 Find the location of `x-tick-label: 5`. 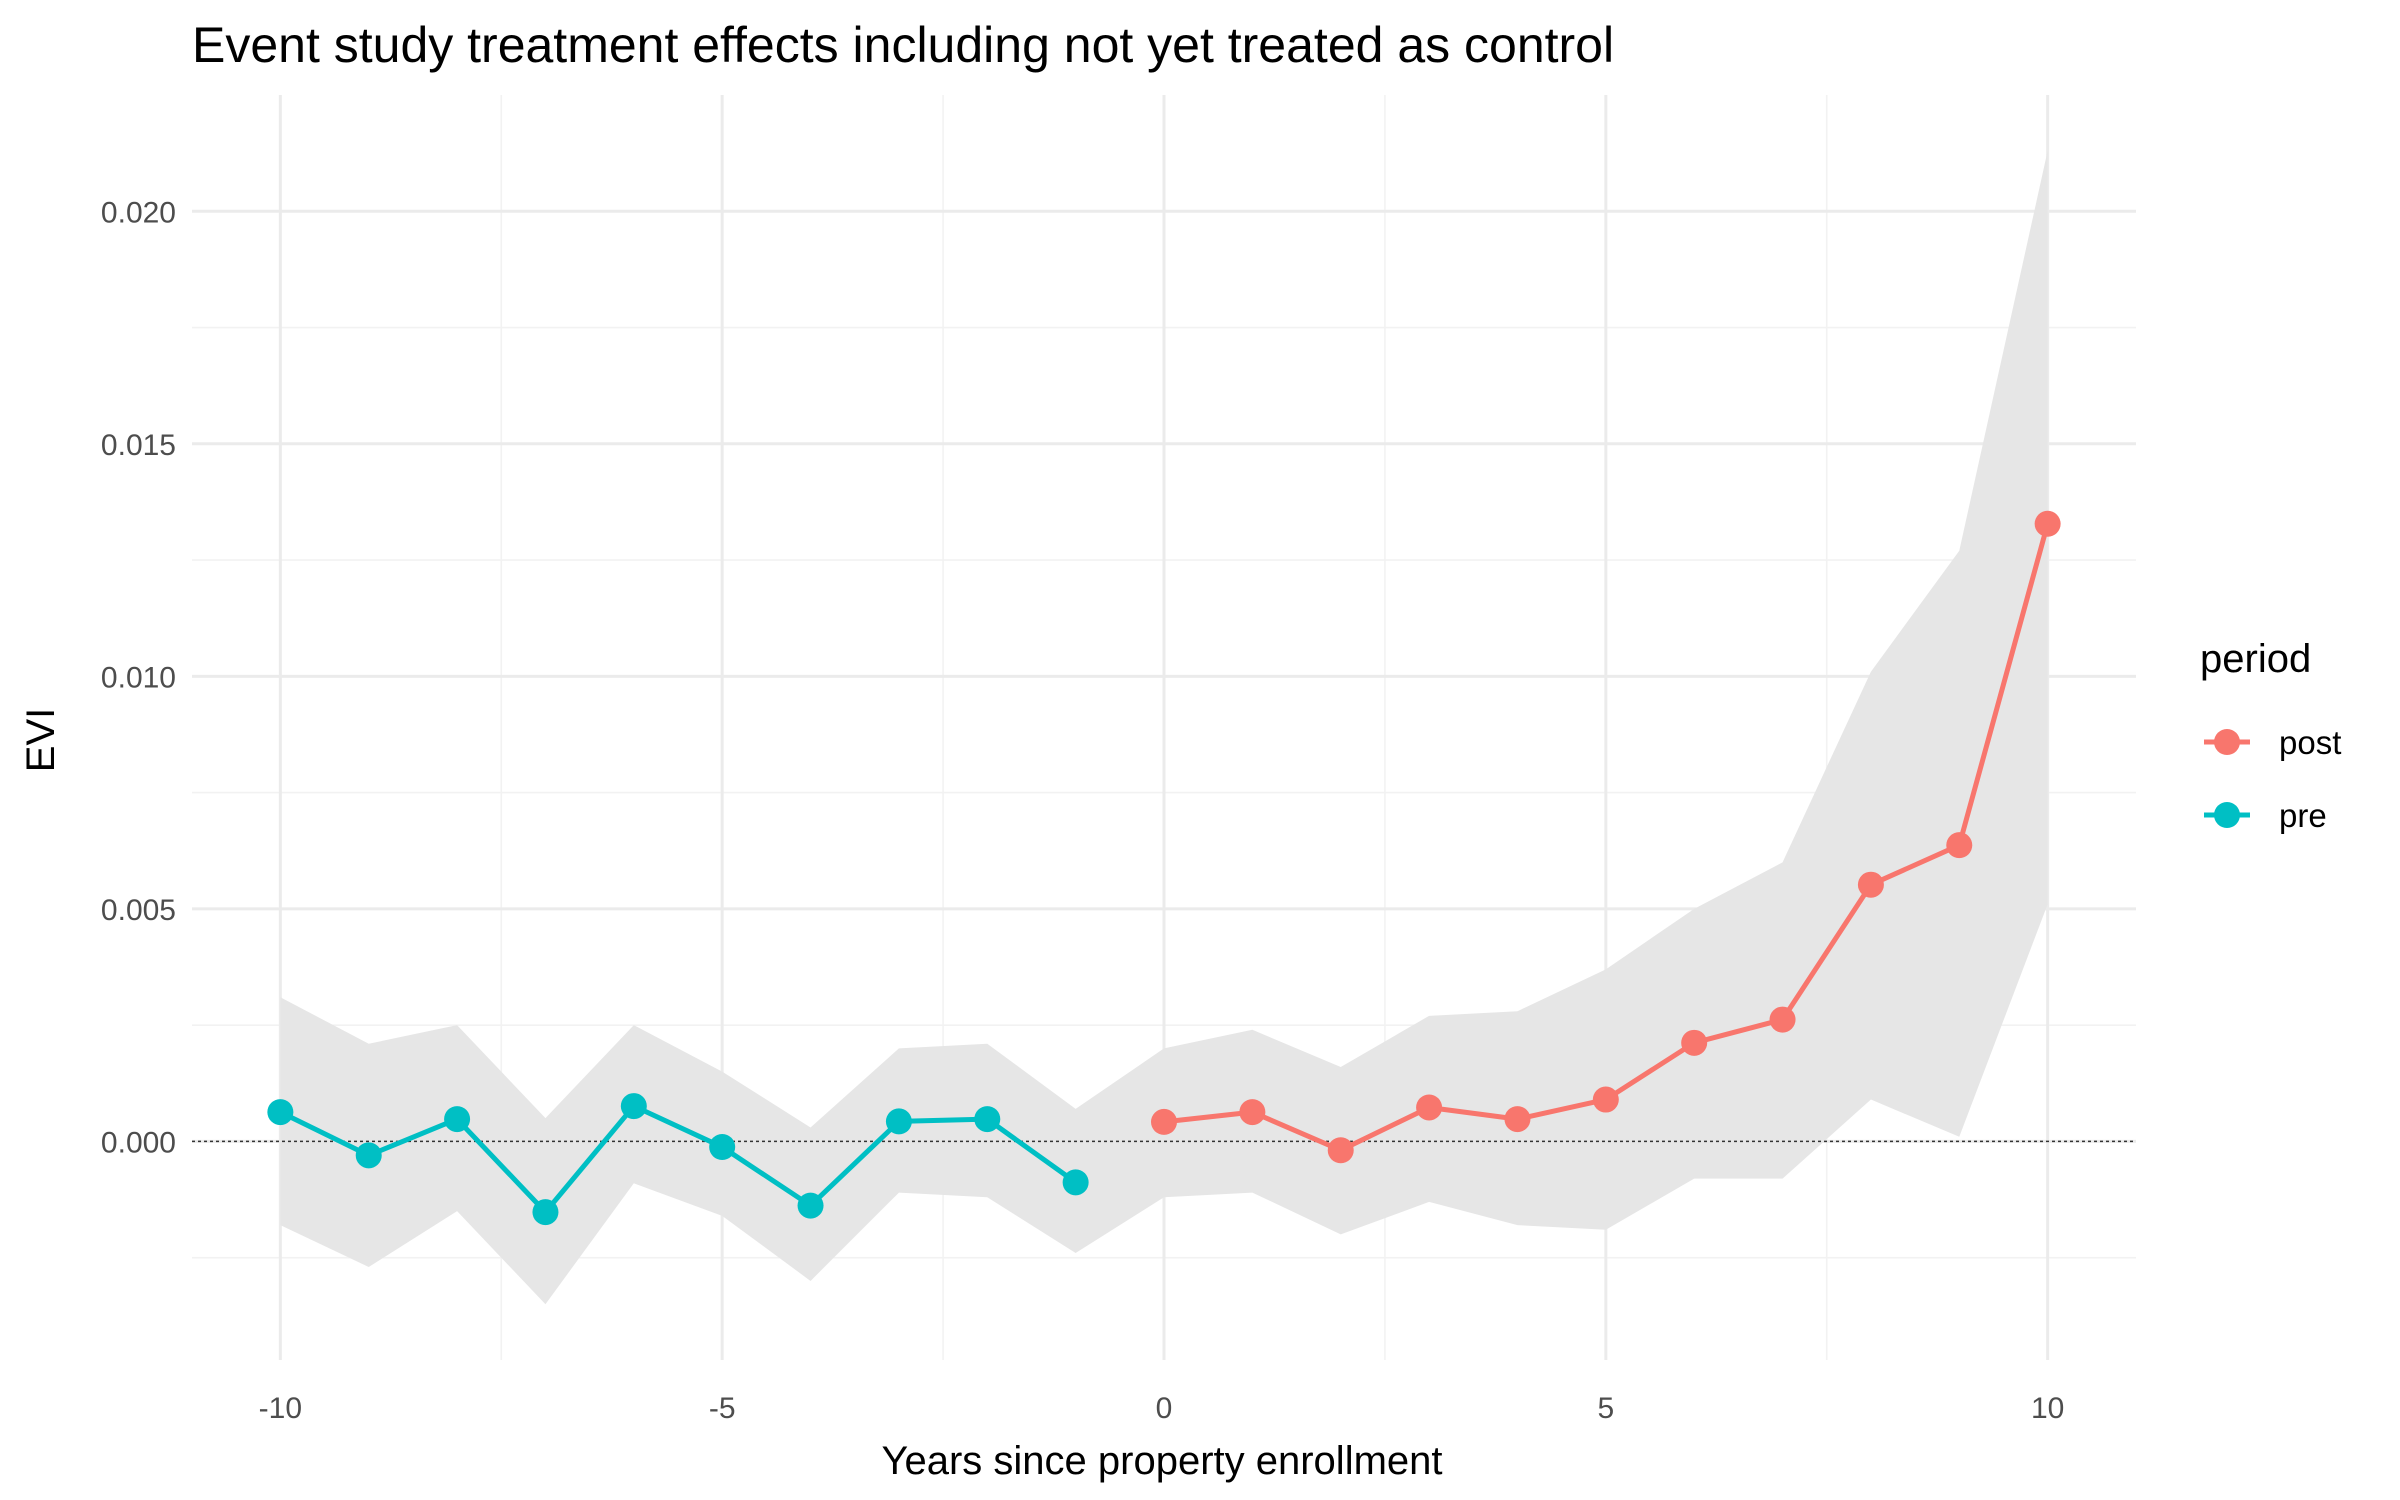

x-tick-label: 5 is located at coordinates (1605, 1408).